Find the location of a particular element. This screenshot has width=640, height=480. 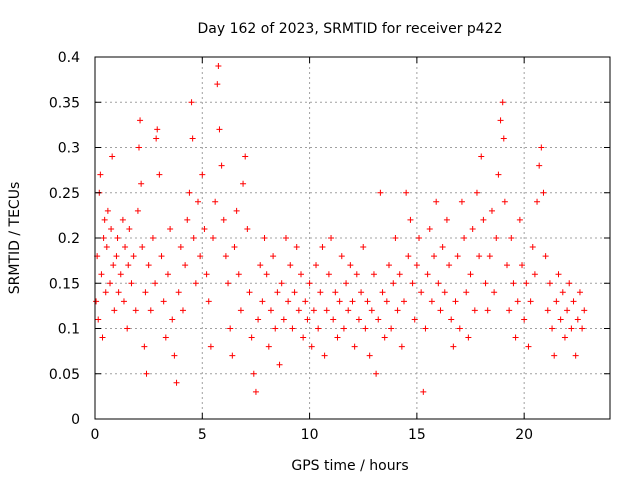

y-tick-label: 0.15 is located at coordinates (64, 284).